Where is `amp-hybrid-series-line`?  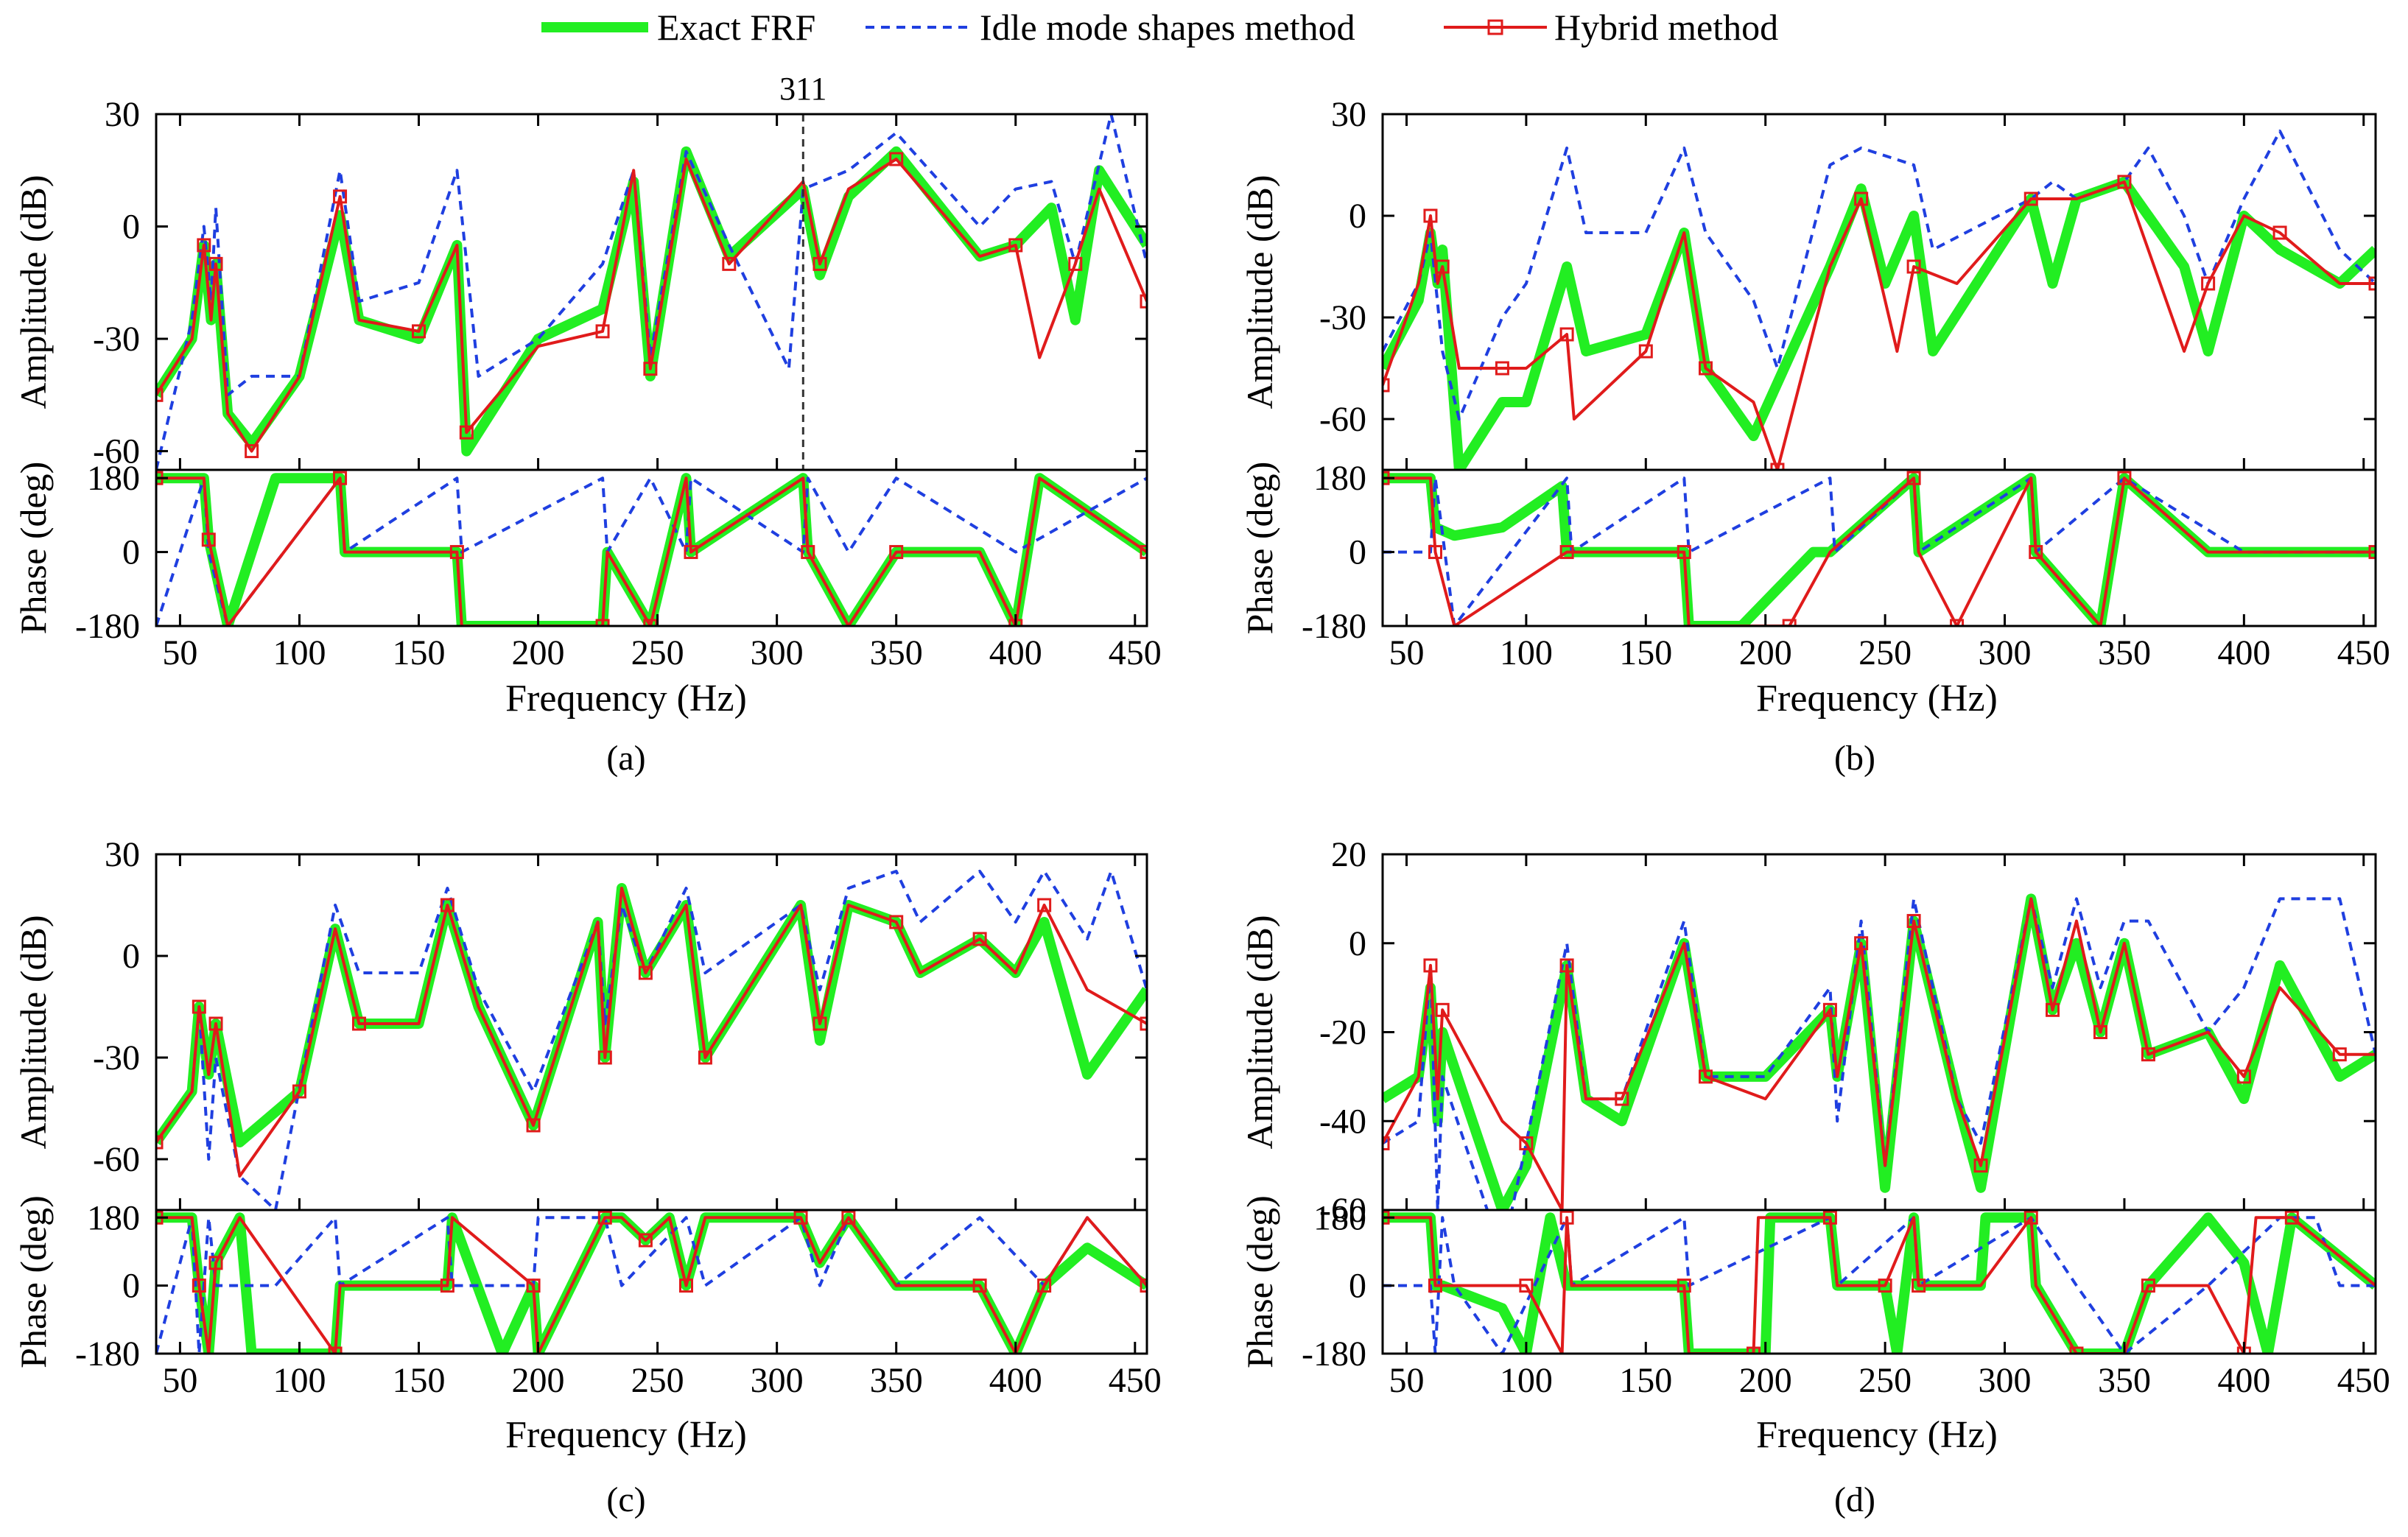
amp-hybrid-series-line is located at coordinates (1879, 325).